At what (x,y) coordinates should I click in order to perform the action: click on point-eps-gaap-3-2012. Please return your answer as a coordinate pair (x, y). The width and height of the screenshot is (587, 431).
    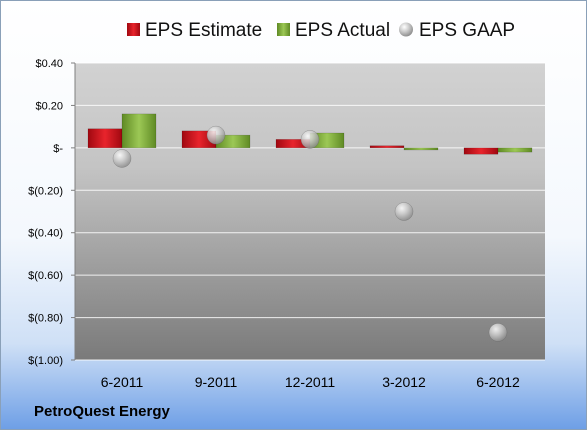
    Looking at the image, I should click on (404, 211).